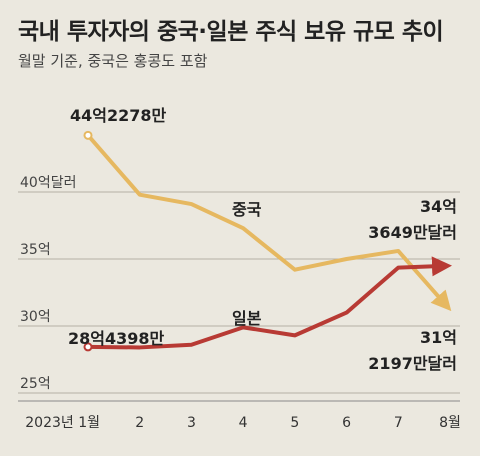 The width and height of the screenshot is (480, 456). Describe the element at coordinates (139, 423) in the screenshot. I see `x-tick-label-1: 2` at that location.